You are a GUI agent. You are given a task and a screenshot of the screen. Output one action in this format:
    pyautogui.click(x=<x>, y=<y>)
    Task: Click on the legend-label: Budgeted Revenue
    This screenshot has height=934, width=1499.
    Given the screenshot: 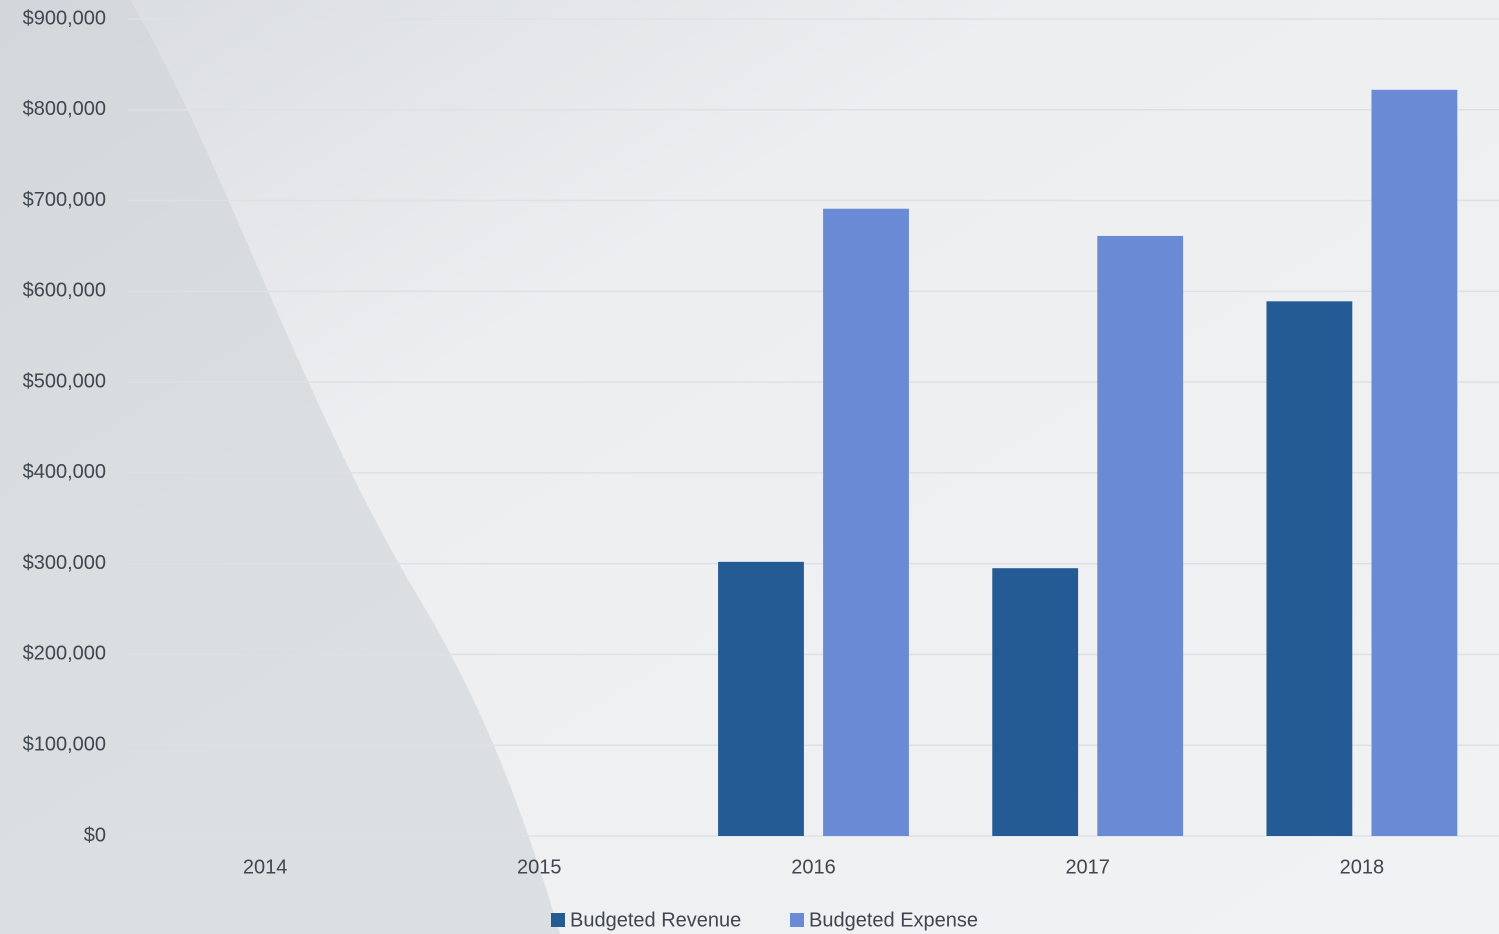 What is the action you would take?
    pyautogui.click(x=655, y=920)
    